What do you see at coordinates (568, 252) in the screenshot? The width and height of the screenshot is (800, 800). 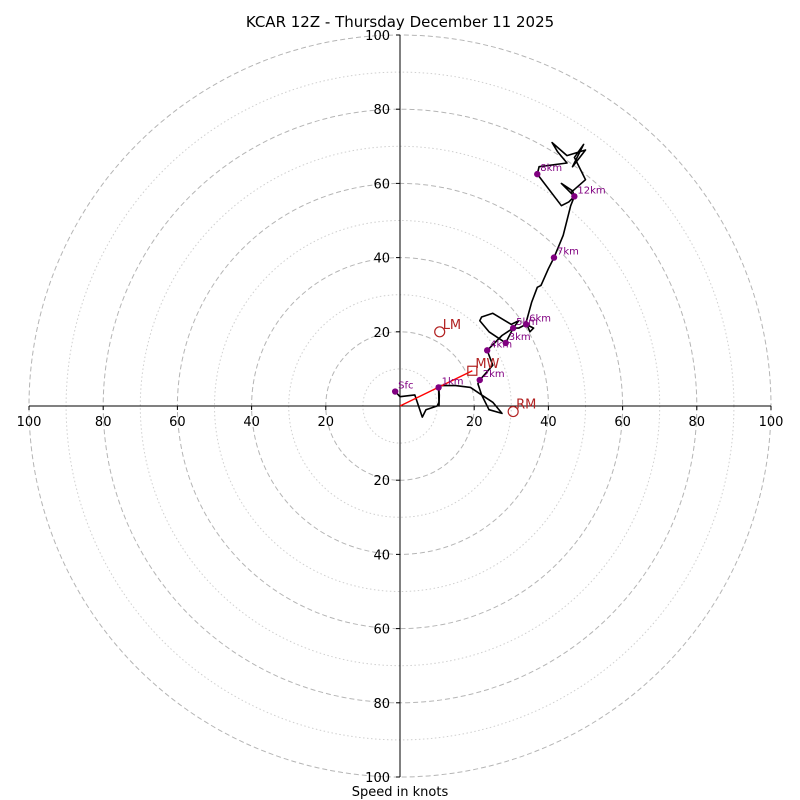 I see `height-marker-label: 7km` at bounding box center [568, 252].